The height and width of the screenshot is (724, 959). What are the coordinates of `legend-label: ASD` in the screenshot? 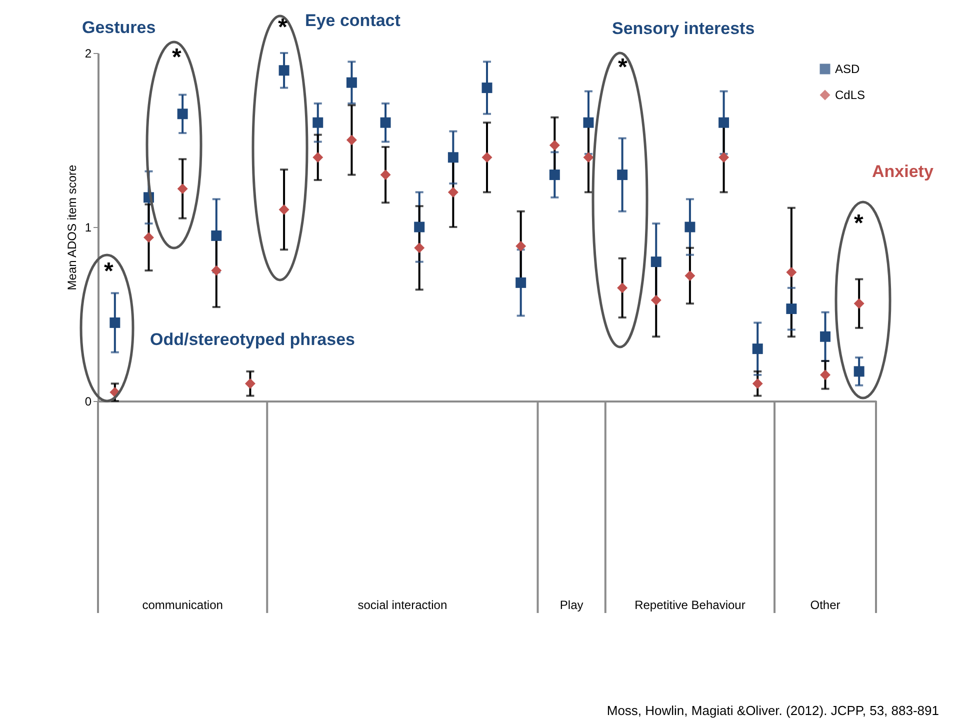 It's located at (847, 69).